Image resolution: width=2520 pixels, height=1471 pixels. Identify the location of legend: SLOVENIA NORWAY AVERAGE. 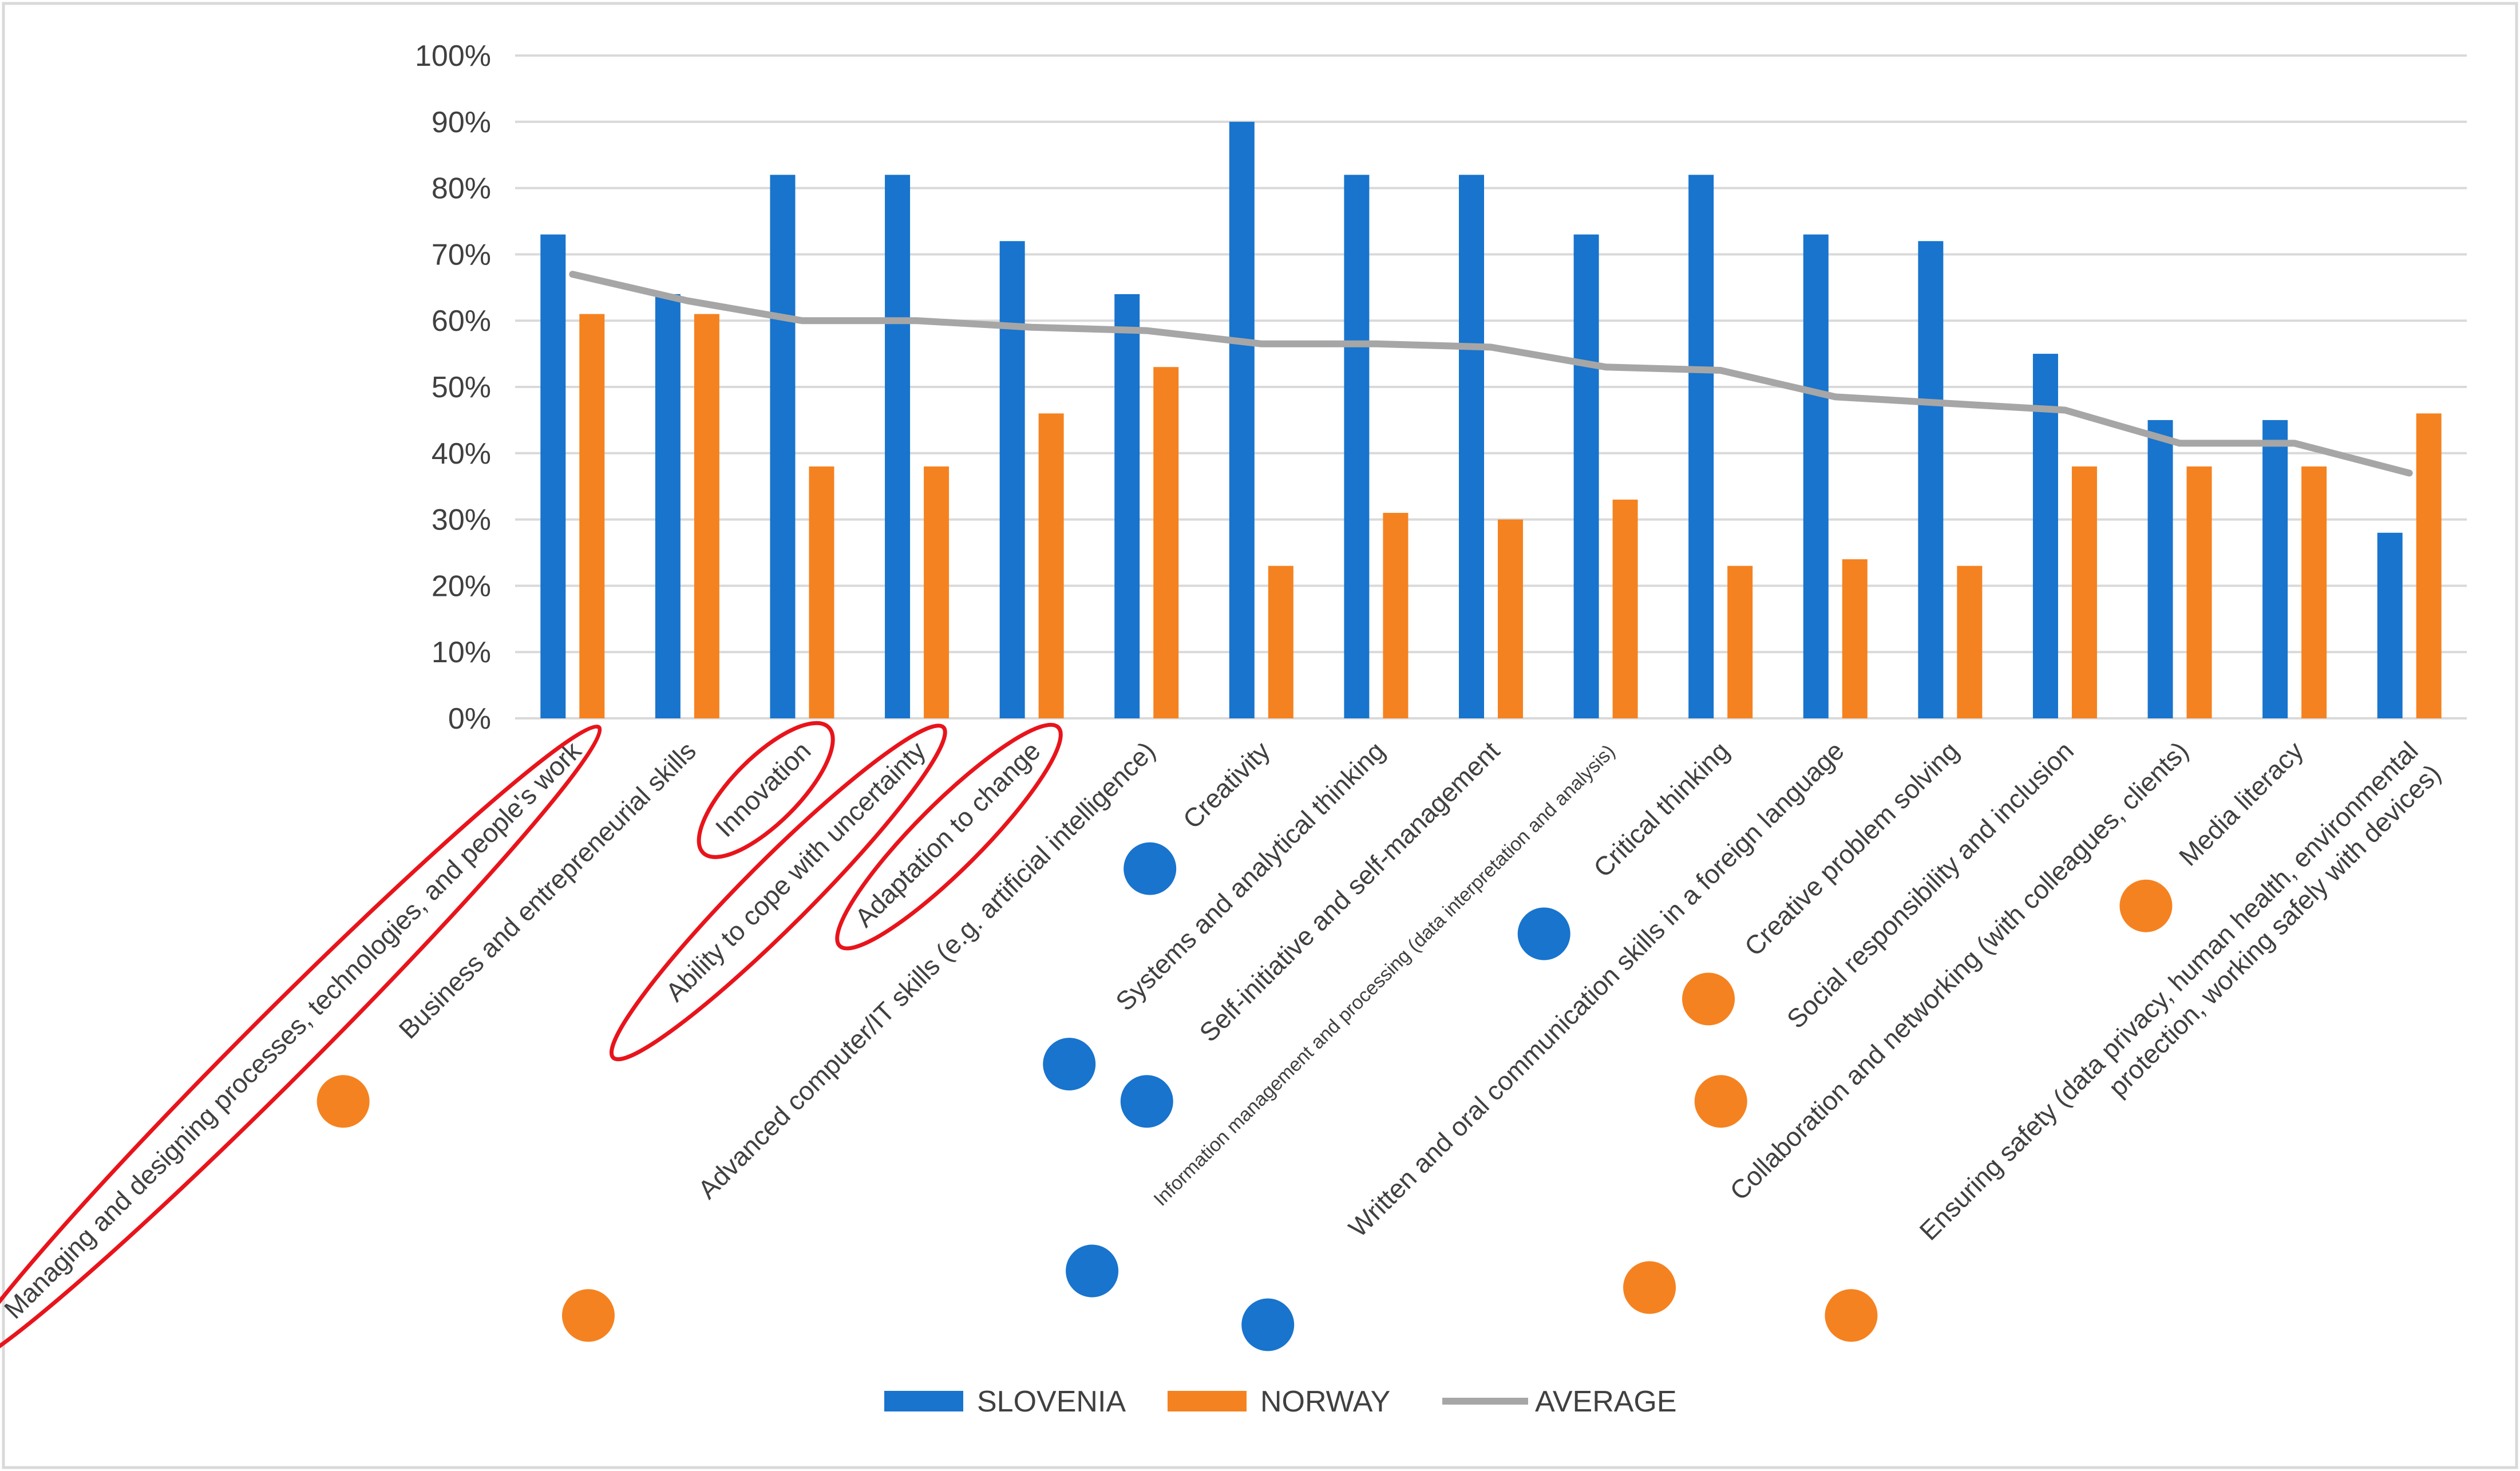
(1280, 1401).